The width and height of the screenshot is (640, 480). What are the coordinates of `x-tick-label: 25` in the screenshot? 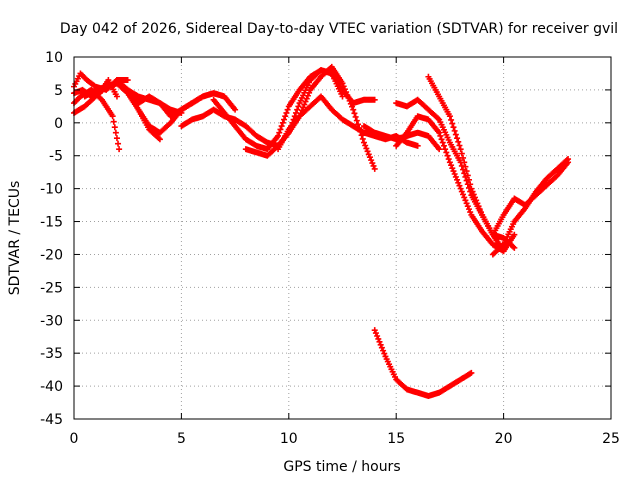 It's located at (611, 439).